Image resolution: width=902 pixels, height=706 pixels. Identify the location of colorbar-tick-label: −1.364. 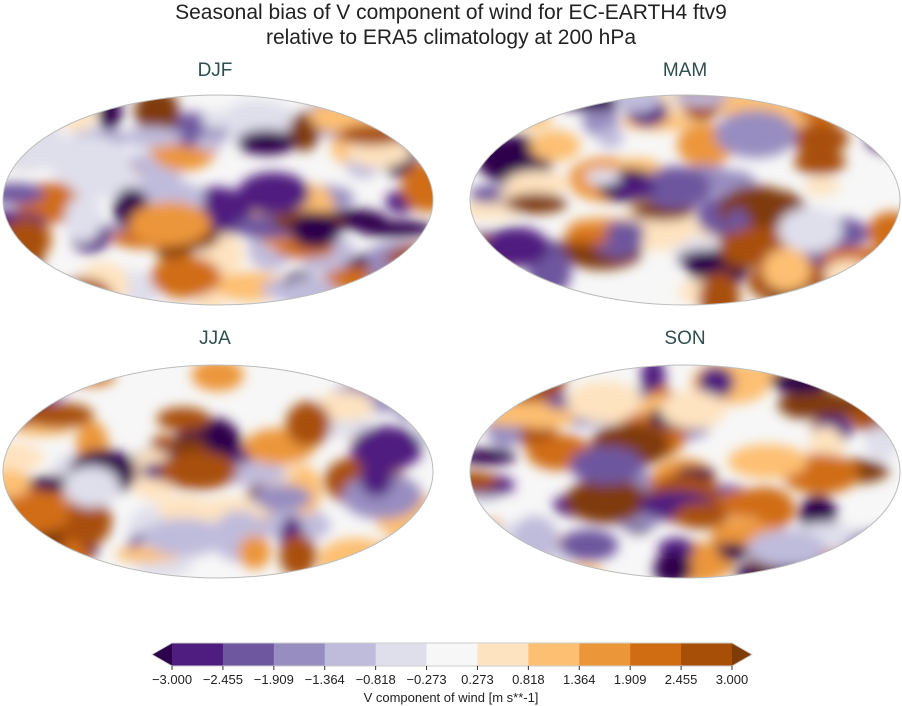
(324, 679).